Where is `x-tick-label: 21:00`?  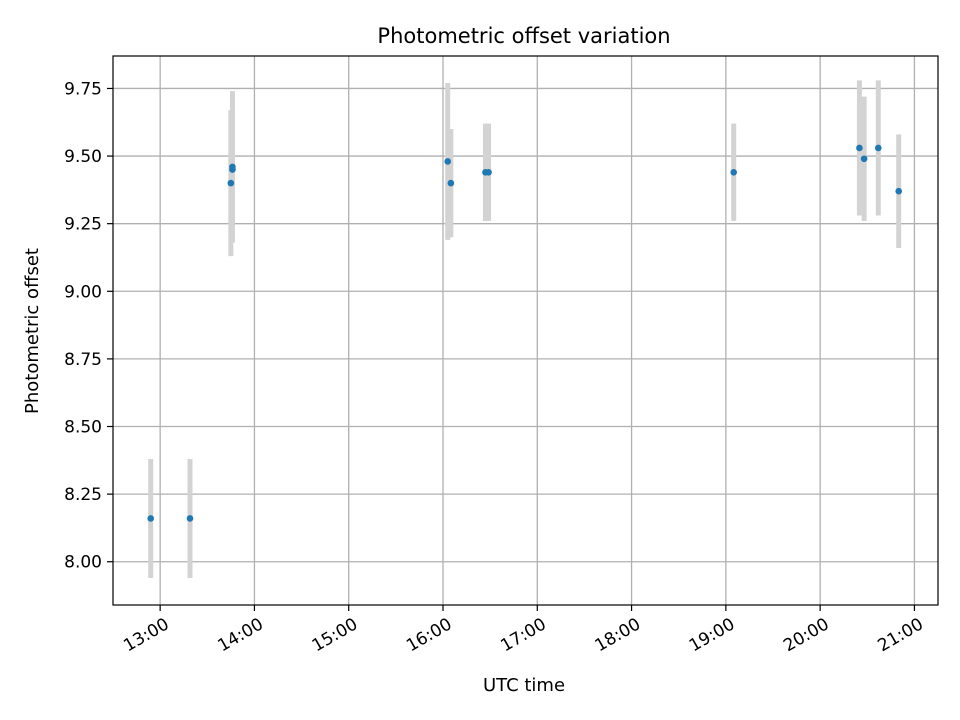
x-tick-label: 21:00 is located at coordinates (900, 635).